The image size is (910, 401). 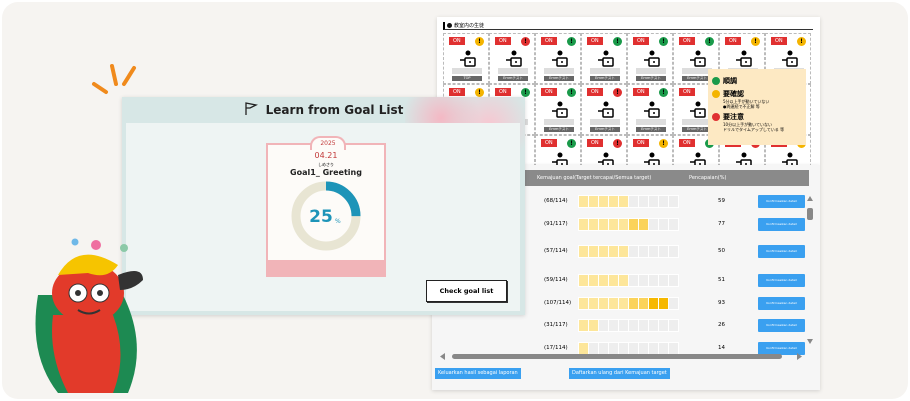 I want to click on progress-fraction: (59/114), so click(x=556, y=280).